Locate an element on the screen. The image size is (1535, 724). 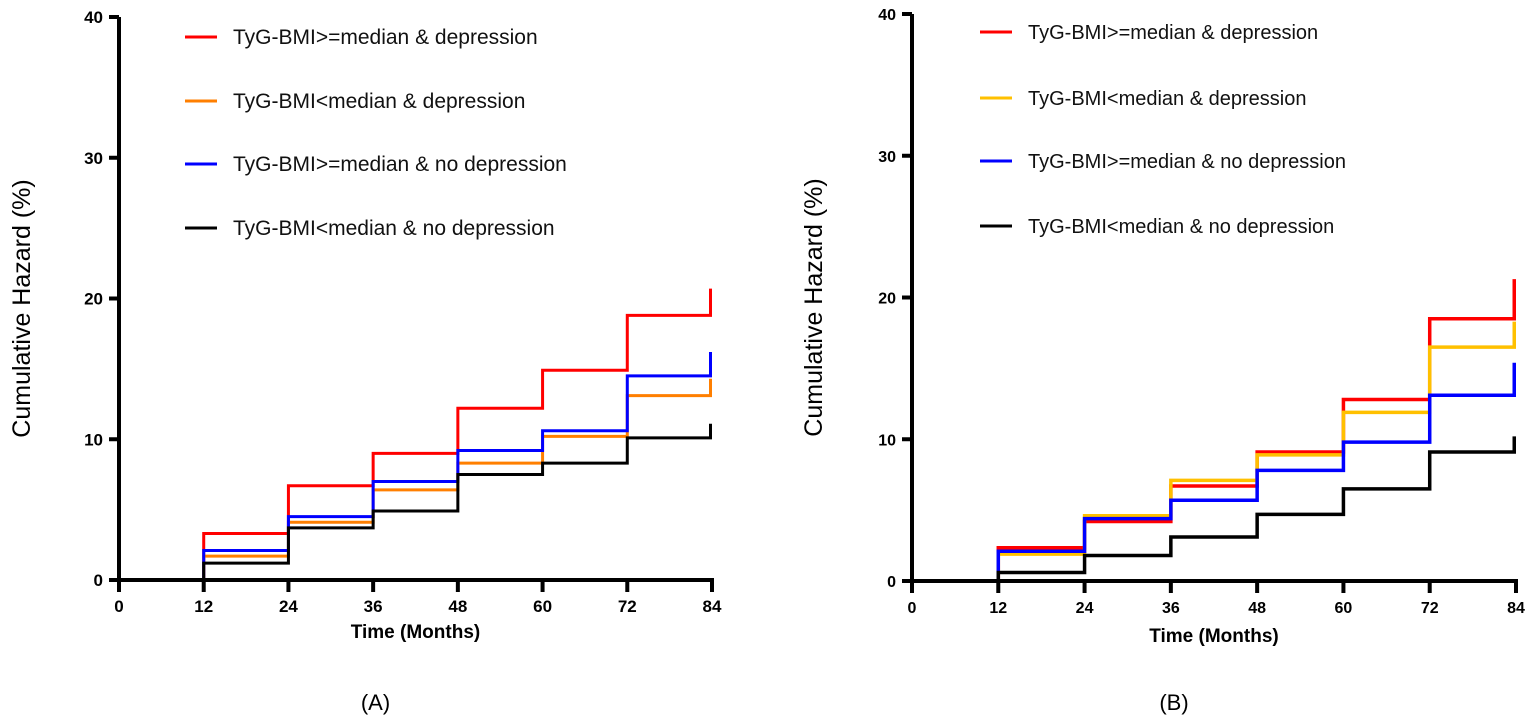
panel-label: (B) is located at coordinates (1173, 702).